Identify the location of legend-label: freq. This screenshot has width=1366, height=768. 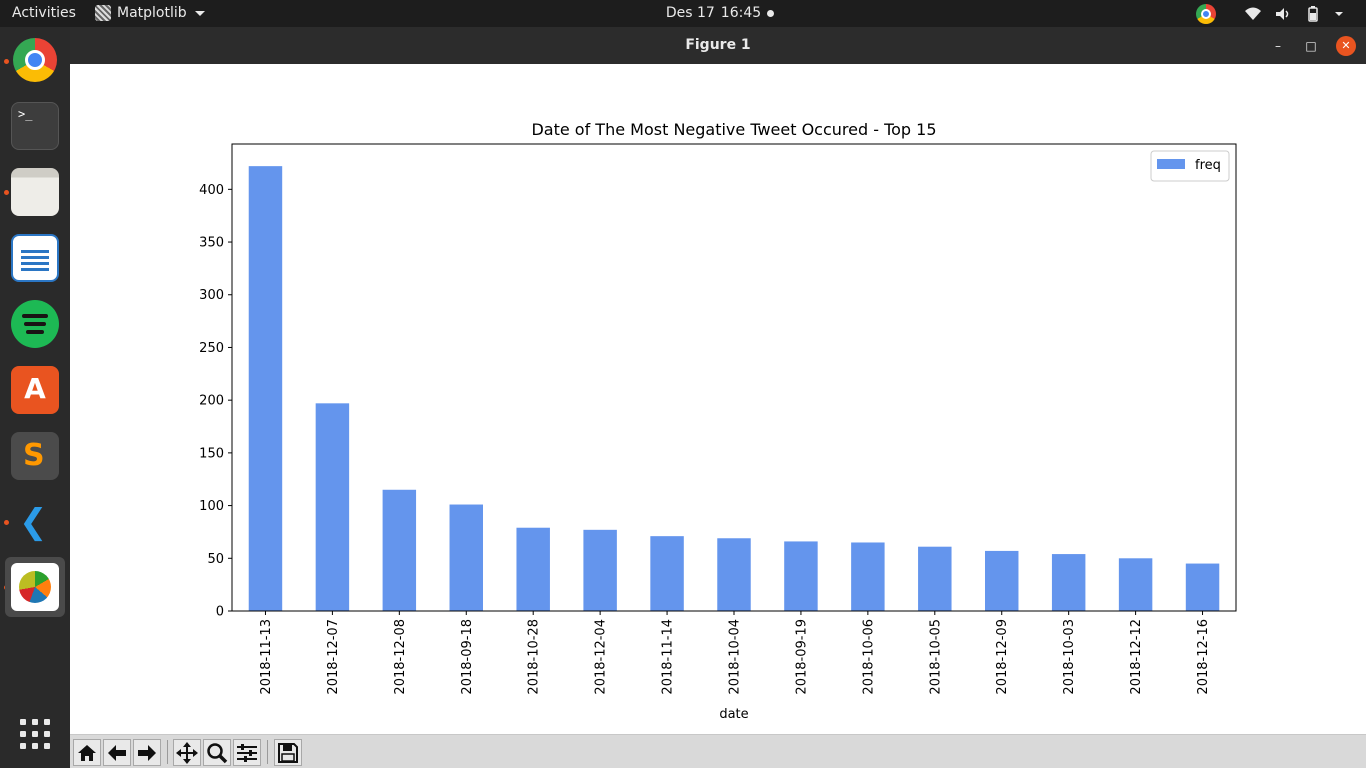
(1208, 165).